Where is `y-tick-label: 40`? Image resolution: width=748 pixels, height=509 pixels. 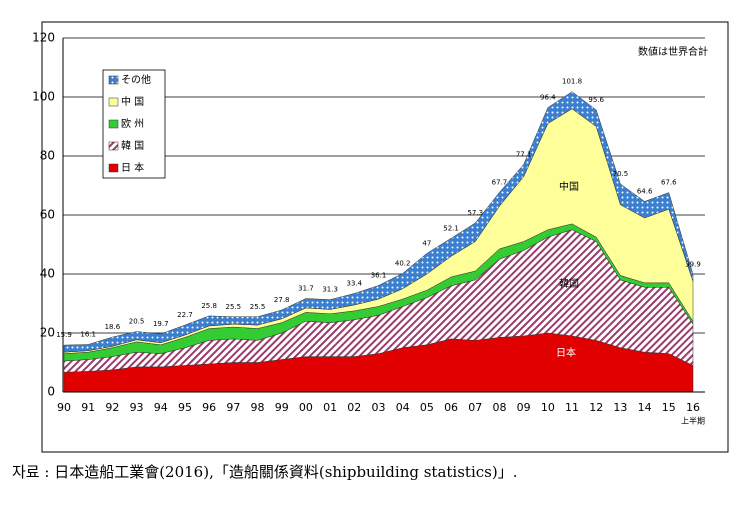
y-tick-label: 40 is located at coordinates (47, 274).